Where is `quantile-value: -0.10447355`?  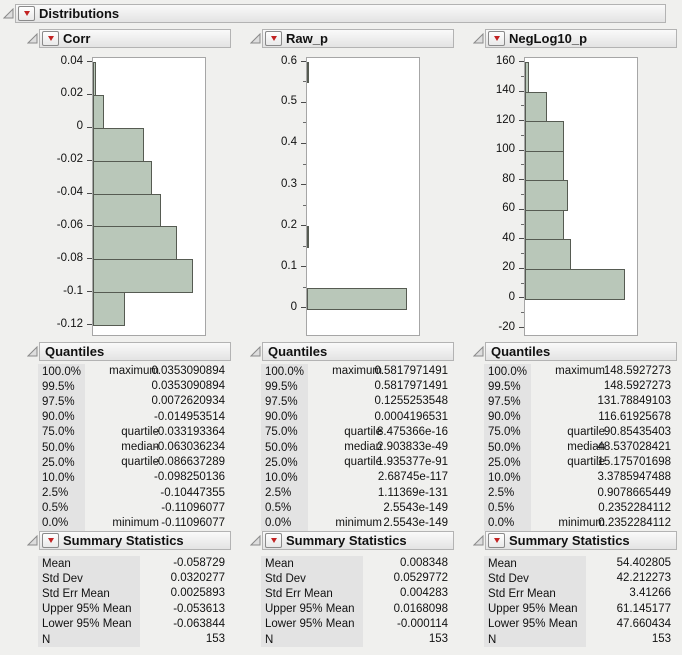 quantile-value: -0.10447355 is located at coordinates (192, 492).